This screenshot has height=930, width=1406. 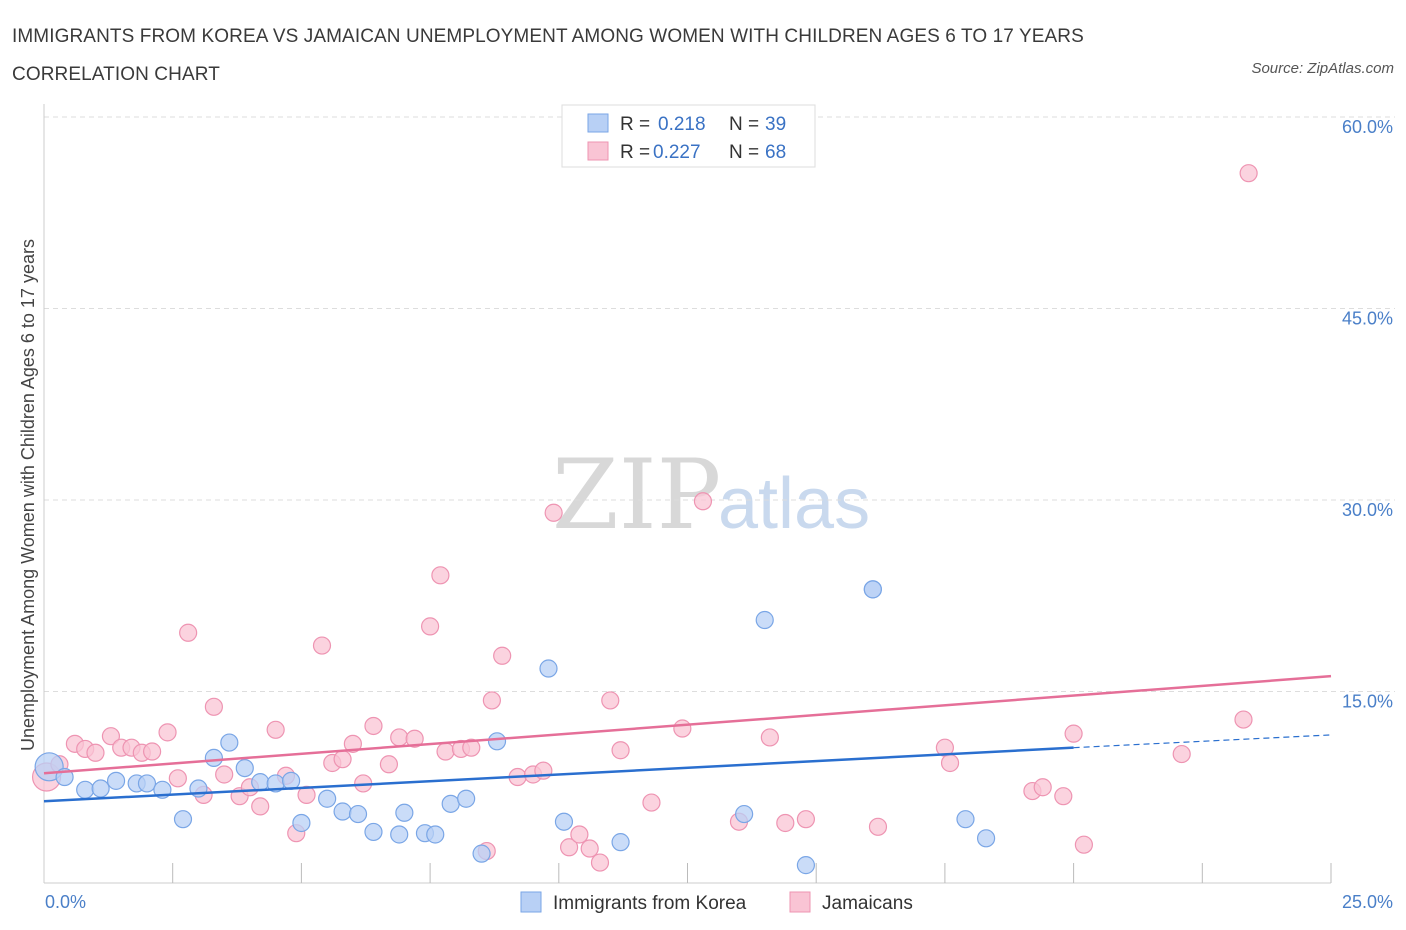 I want to click on watermark-zip: ZIP, so click(x=636, y=495).